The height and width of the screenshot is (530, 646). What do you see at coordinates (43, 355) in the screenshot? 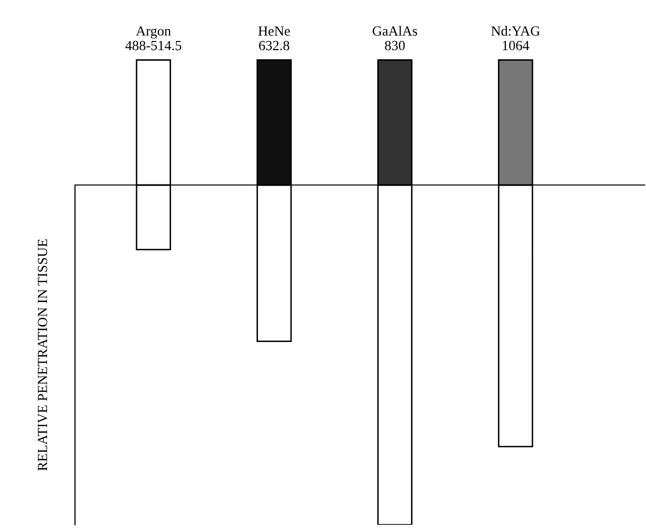
I see `y-axis-title: RELATIVE PENETRATION IN TISSUE` at bounding box center [43, 355].